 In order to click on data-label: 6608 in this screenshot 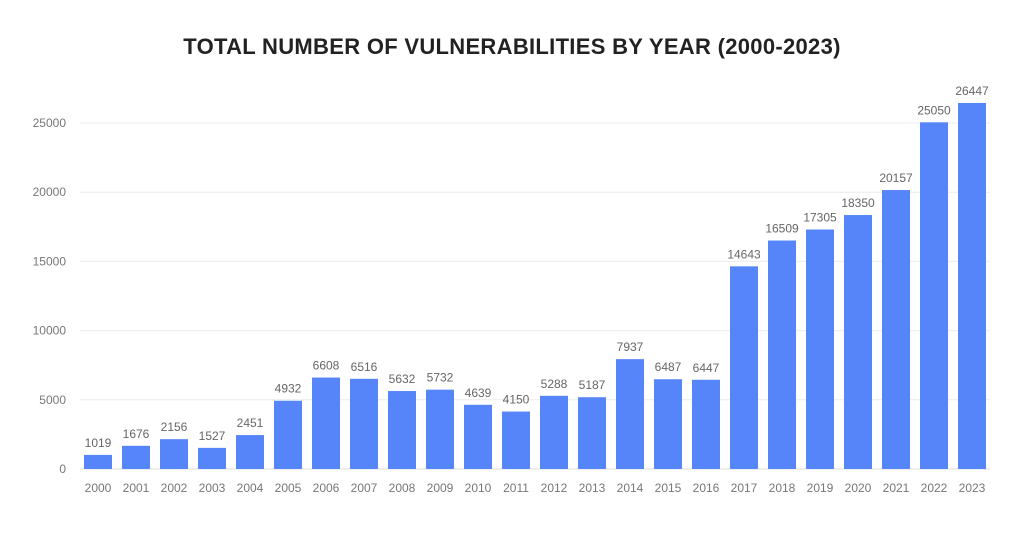, I will do `click(326, 366)`.